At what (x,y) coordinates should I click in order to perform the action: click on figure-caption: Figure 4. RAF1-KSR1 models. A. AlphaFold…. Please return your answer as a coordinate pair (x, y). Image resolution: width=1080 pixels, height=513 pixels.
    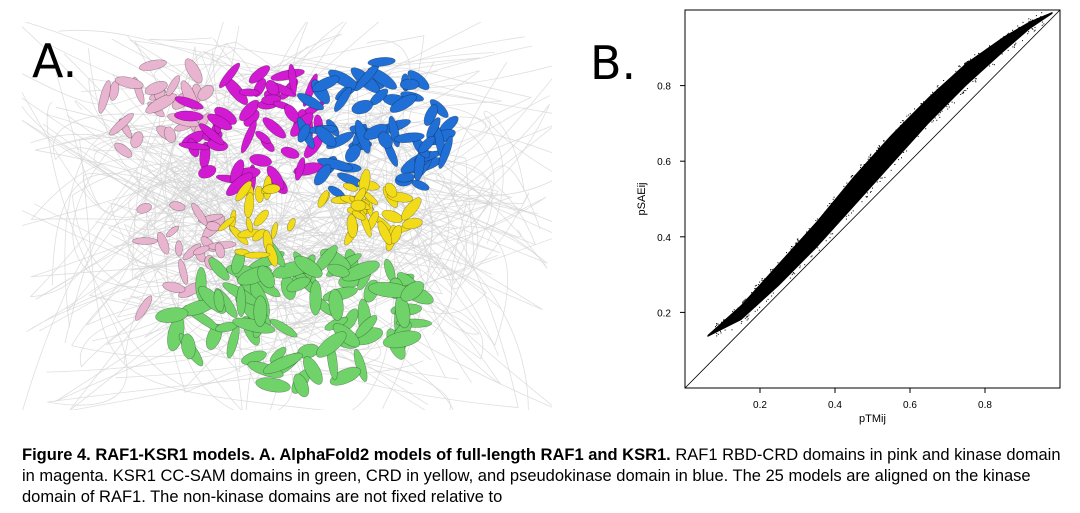
    Looking at the image, I should click on (547, 476).